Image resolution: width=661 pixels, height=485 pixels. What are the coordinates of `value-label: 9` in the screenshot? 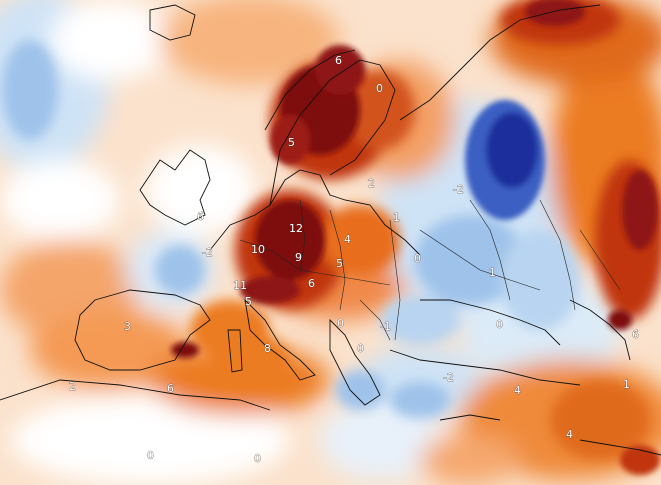 It's located at (298, 257).